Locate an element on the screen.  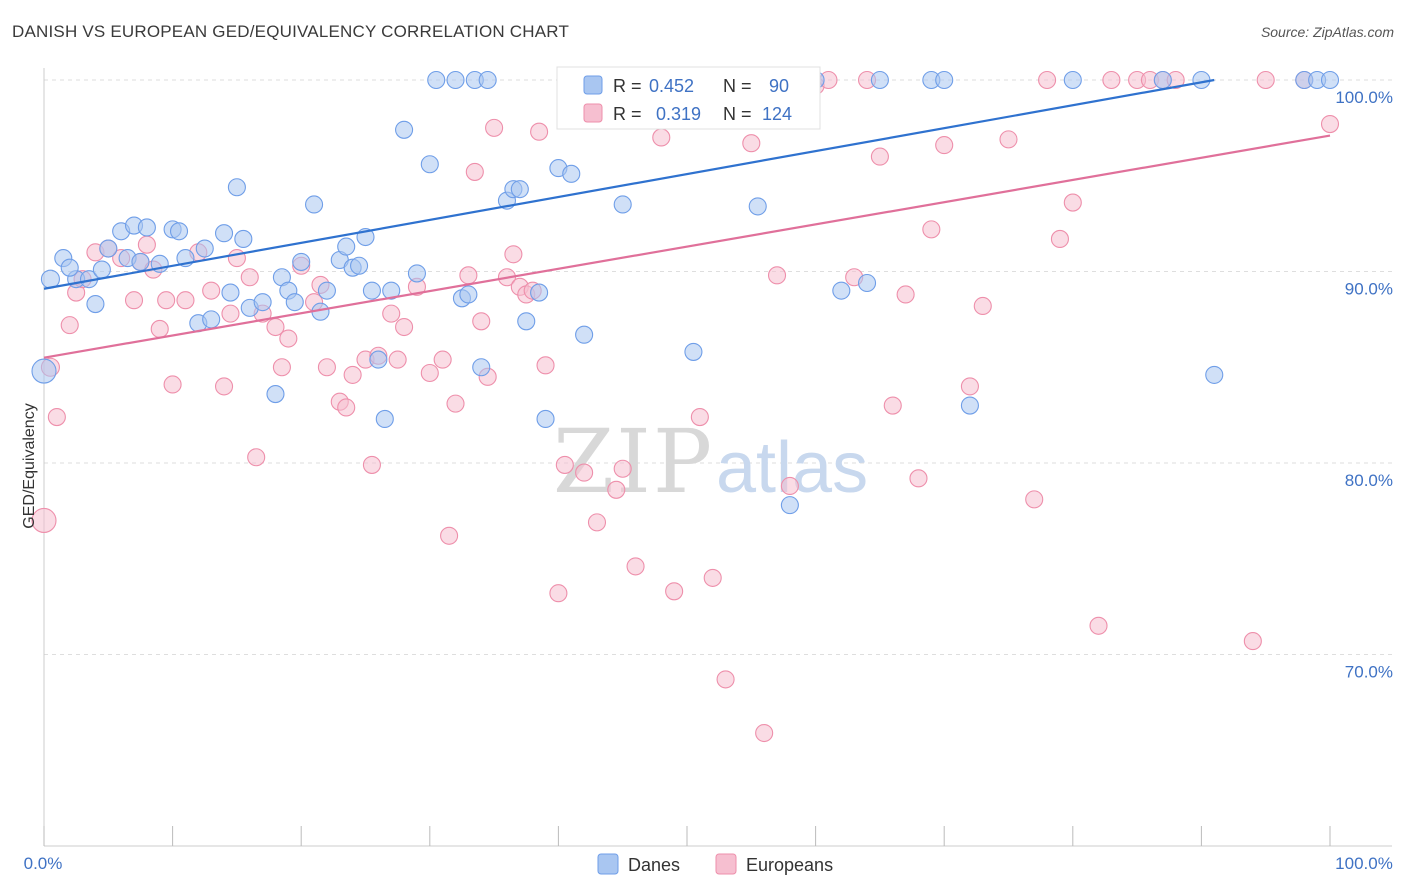
stats-legend: R = 0.452 N = 90 R = 0.319 N = 124 is located at coordinates (688, 98).